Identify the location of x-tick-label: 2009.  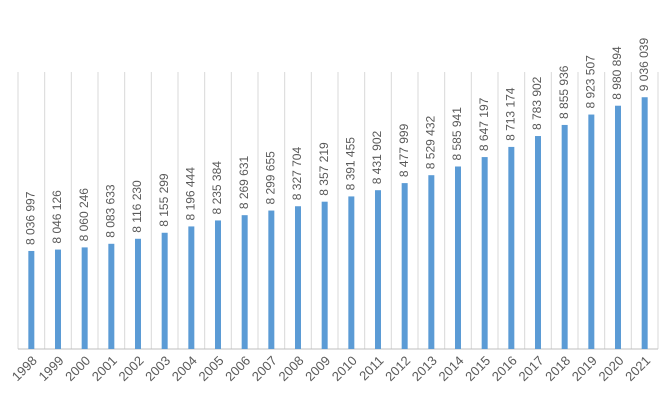
(317, 368).